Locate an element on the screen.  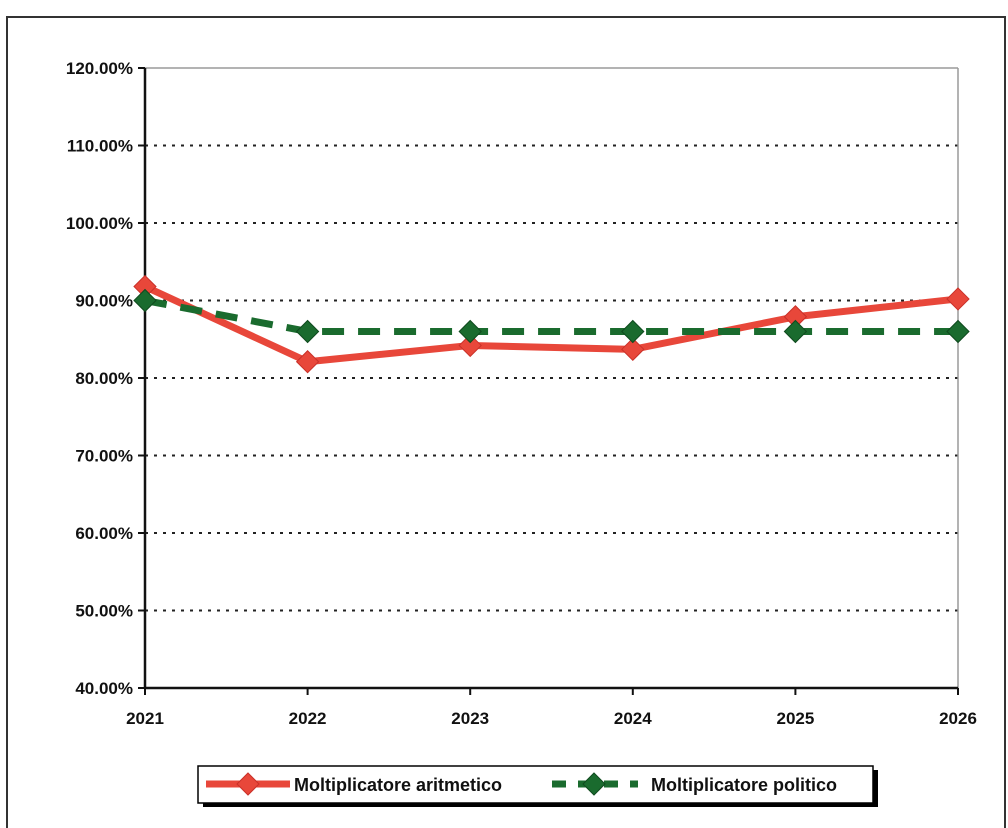
y-tick-label: 110.00% is located at coordinates (100, 146).